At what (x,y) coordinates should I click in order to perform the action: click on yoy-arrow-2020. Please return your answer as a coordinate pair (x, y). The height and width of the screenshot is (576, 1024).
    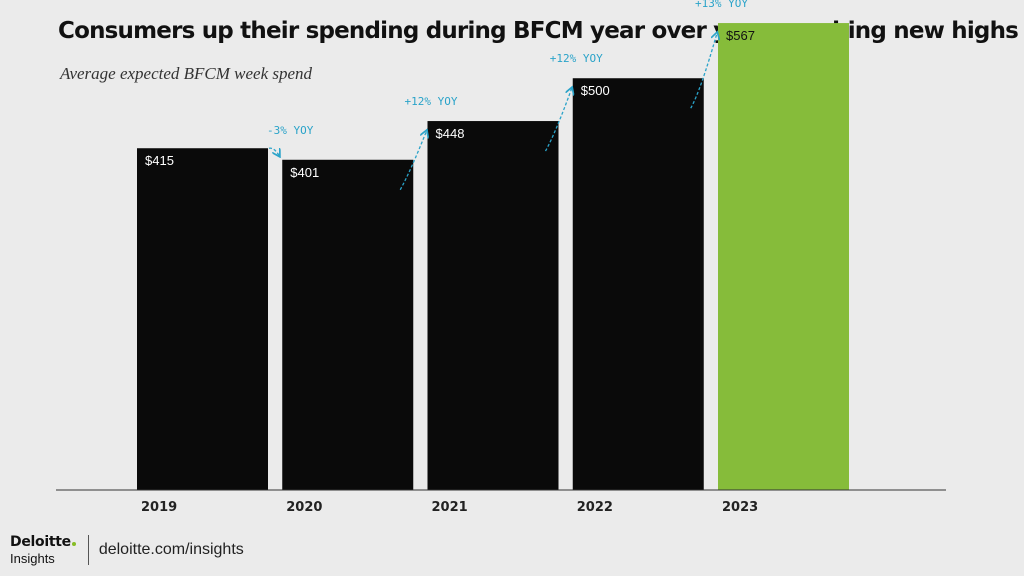
    Looking at the image, I should click on (273, 151).